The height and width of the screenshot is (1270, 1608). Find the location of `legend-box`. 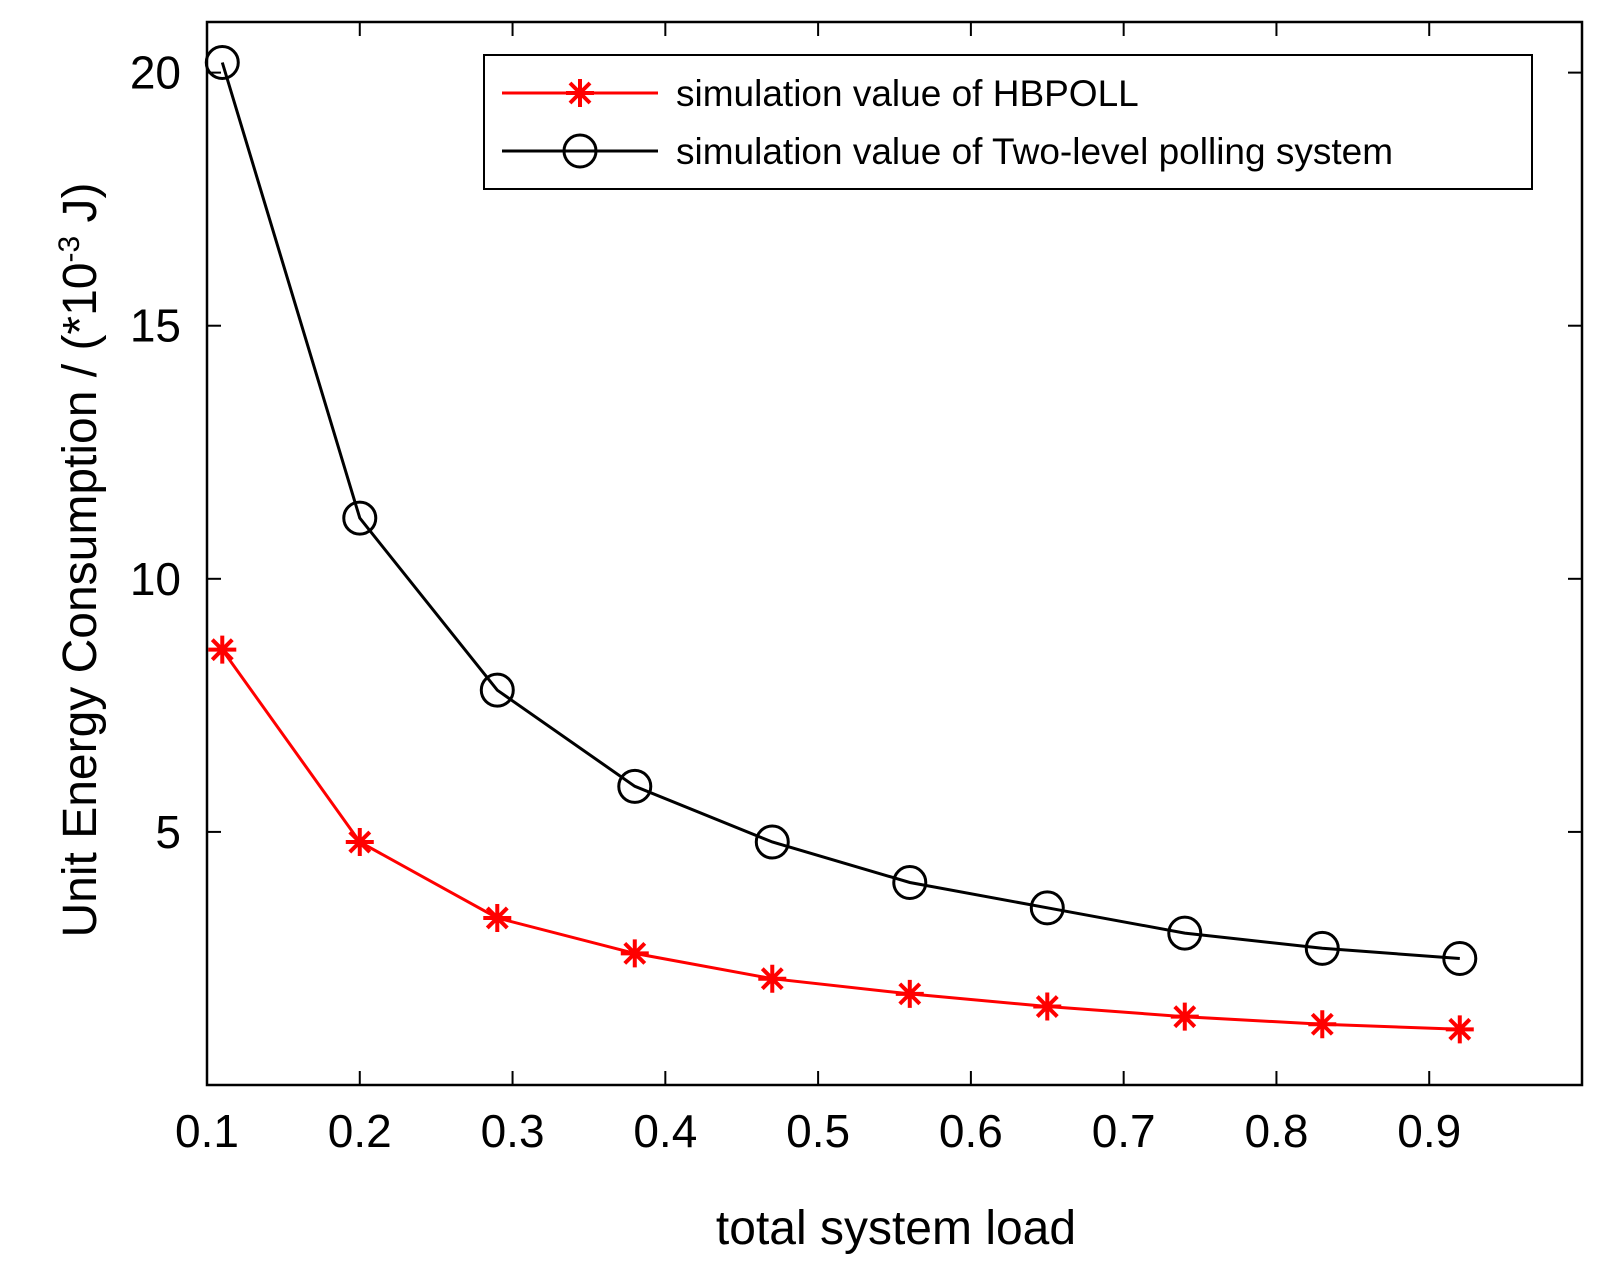

legend-box is located at coordinates (1008, 122).